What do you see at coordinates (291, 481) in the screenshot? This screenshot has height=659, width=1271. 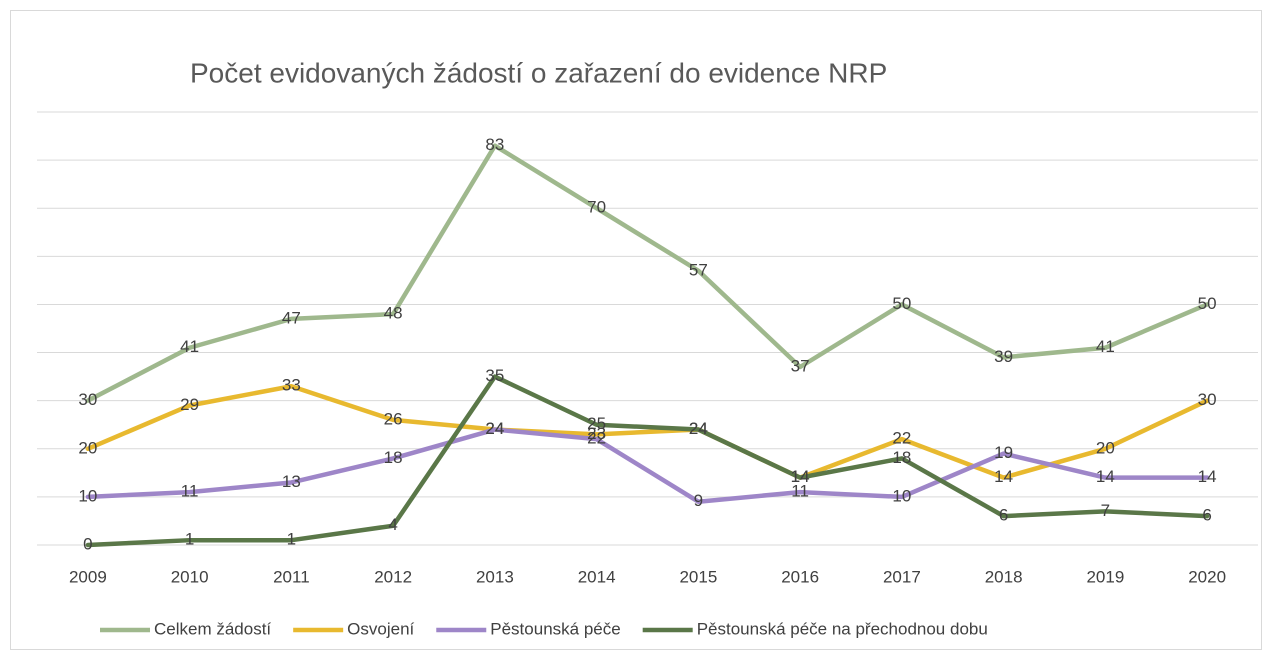 I see `data-label: 13` at bounding box center [291, 481].